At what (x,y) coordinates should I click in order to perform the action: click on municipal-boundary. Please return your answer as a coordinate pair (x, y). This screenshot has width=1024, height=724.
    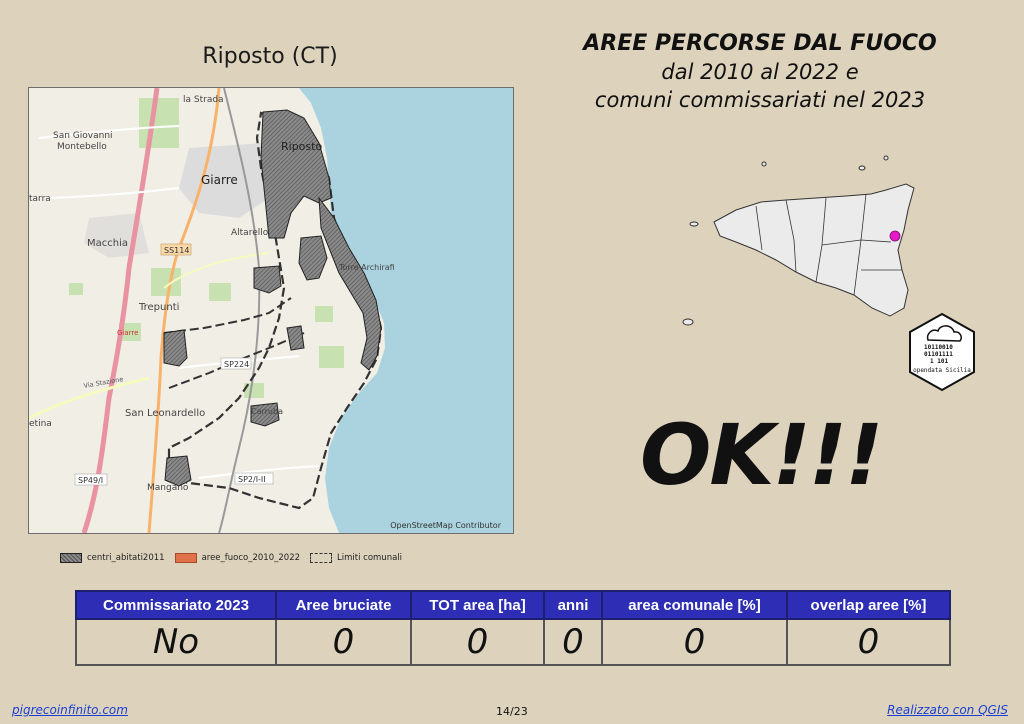
    Looking at the image, I should click on (275, 310).